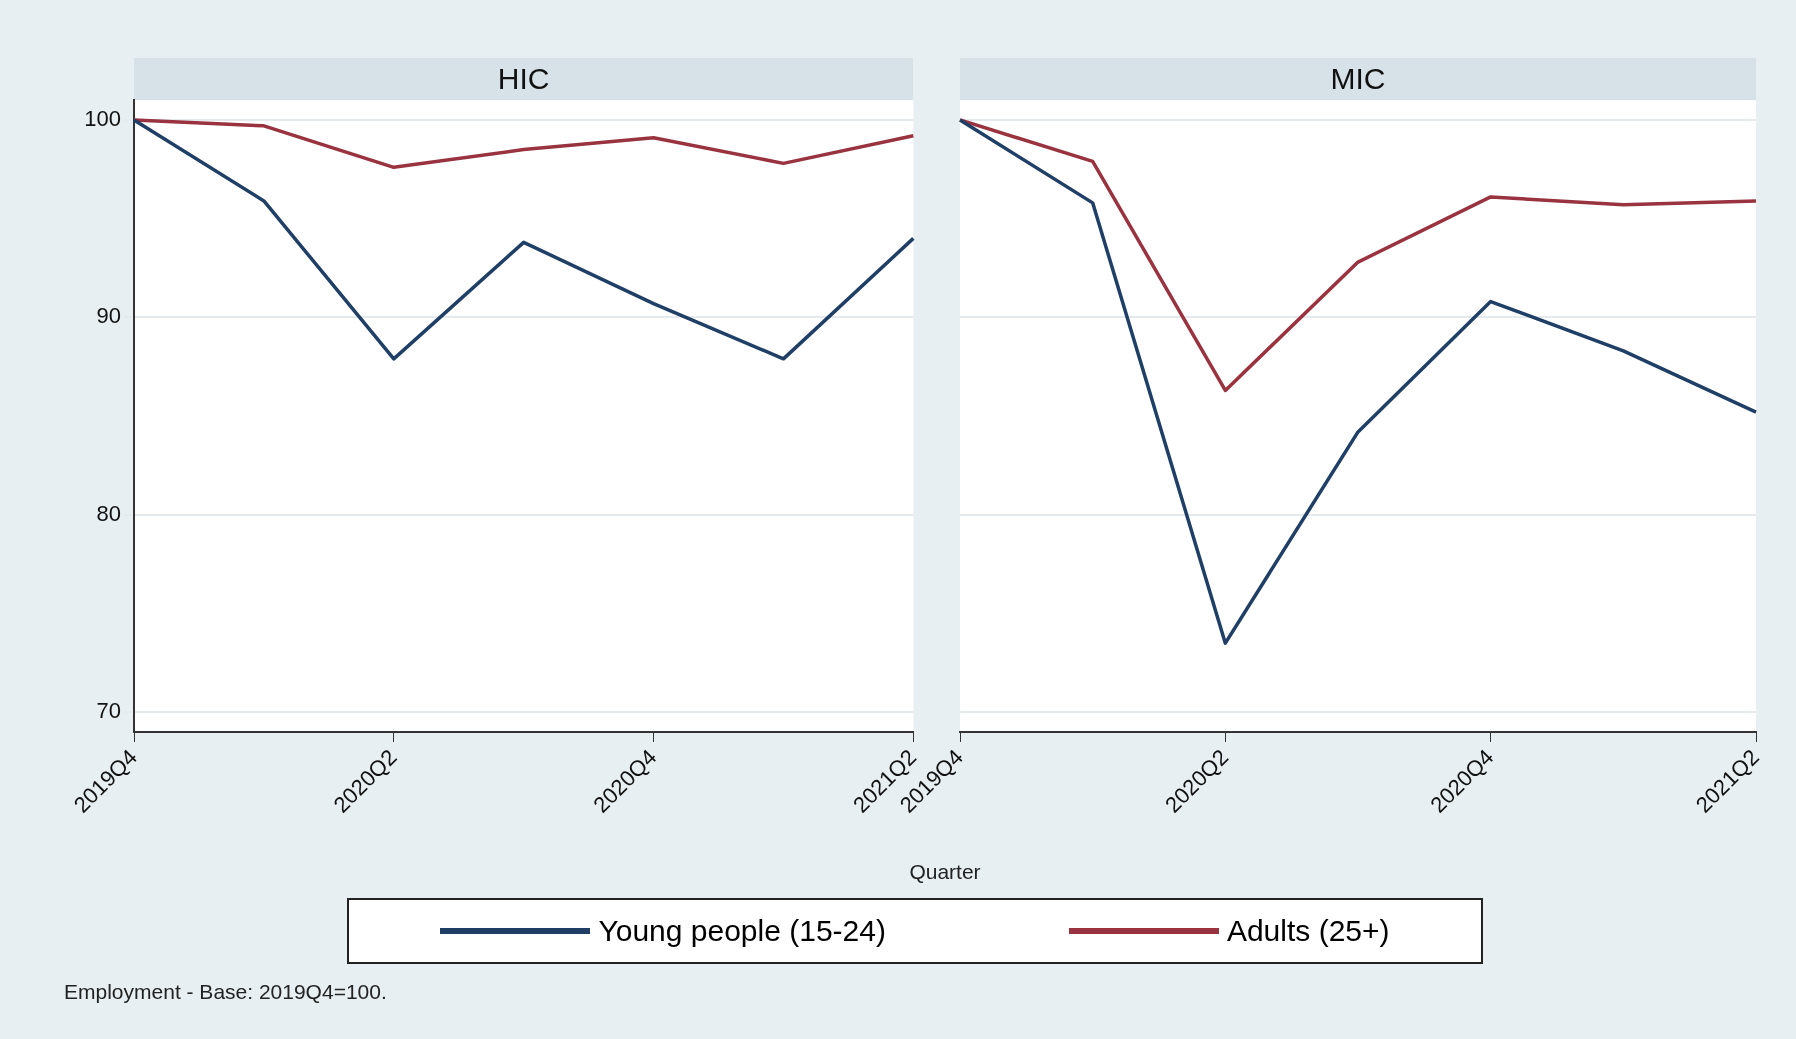 This screenshot has width=1796, height=1039. Describe the element at coordinates (108, 711) in the screenshot. I see `y-tick-label: 70` at that location.